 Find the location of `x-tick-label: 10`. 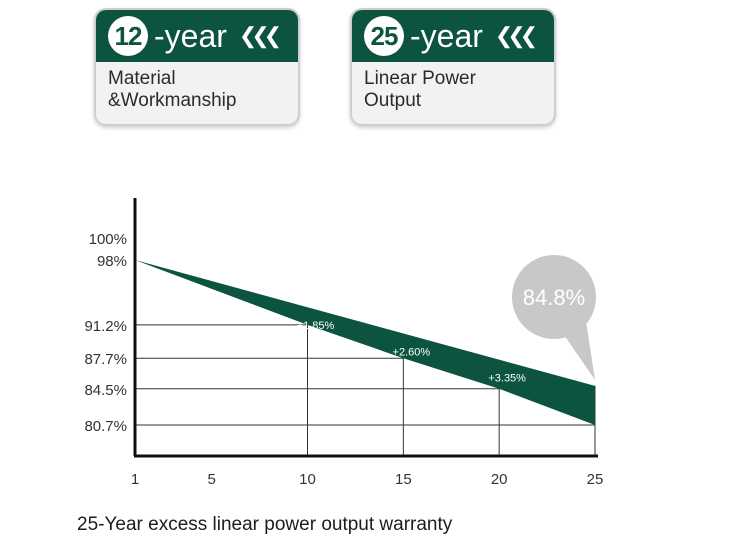

x-tick-label: 10 is located at coordinates (307, 479).